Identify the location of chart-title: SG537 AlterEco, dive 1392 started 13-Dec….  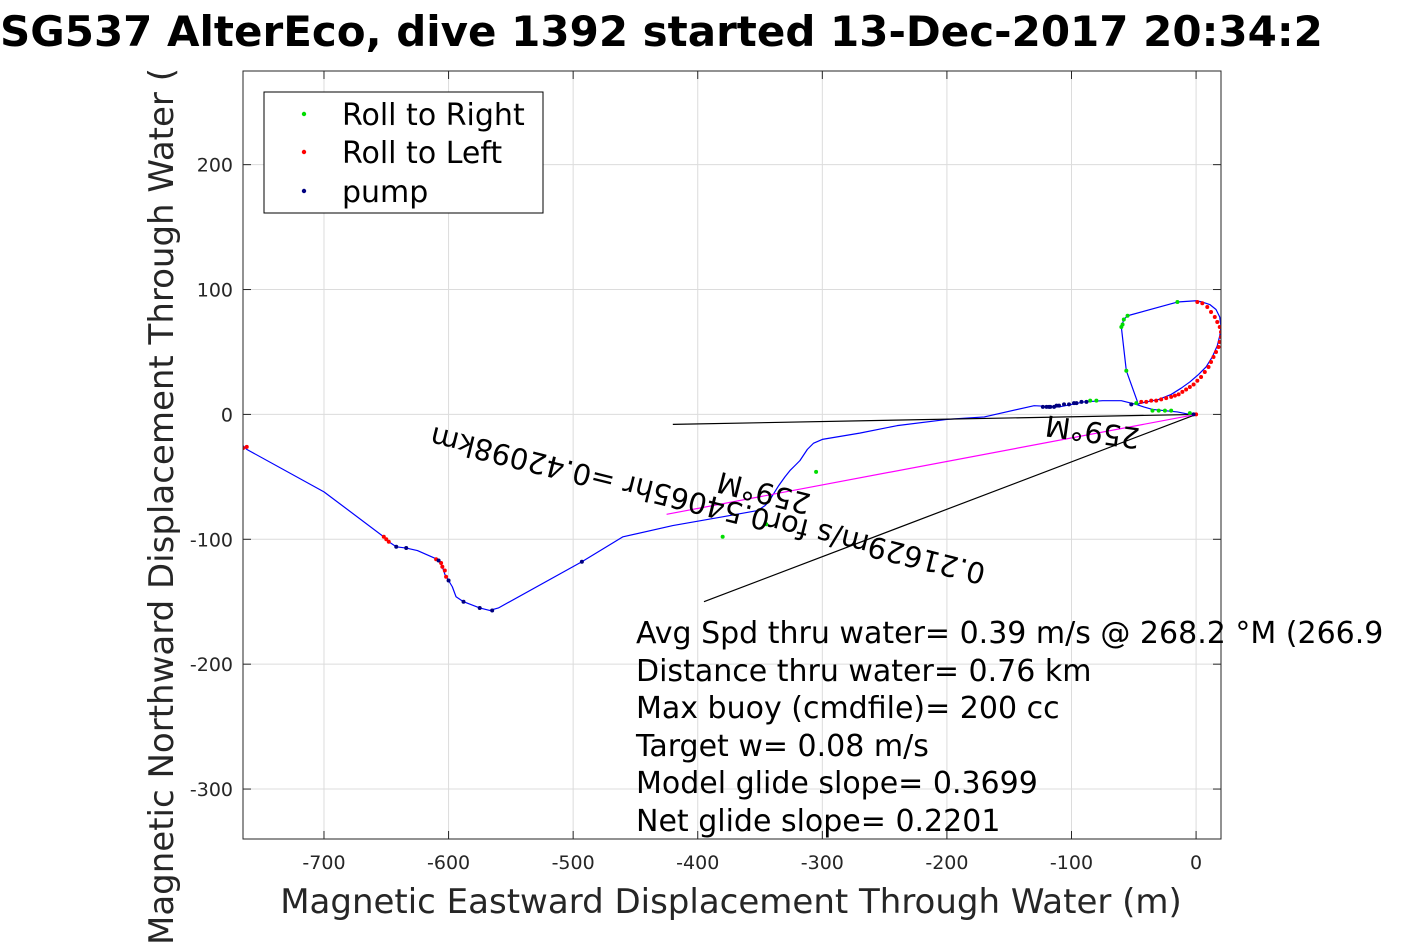
(661, 31).